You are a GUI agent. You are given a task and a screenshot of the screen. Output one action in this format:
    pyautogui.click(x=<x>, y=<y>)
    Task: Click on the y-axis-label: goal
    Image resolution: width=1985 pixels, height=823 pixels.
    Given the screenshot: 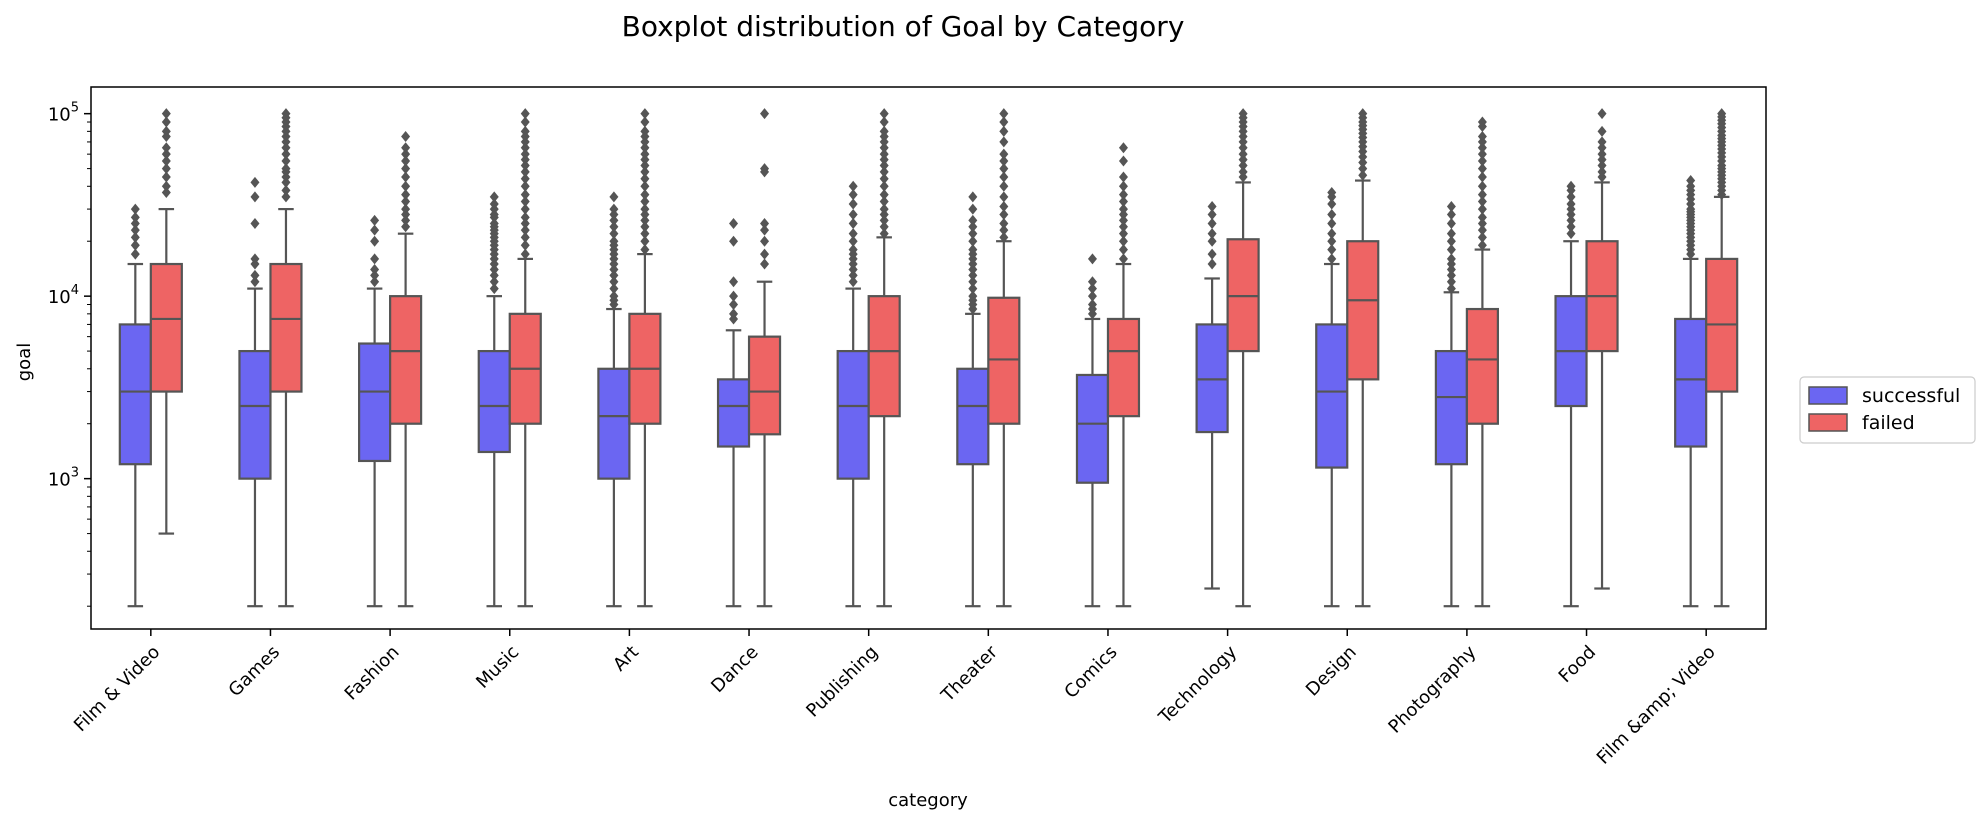 What is the action you would take?
    pyautogui.click(x=24, y=362)
    